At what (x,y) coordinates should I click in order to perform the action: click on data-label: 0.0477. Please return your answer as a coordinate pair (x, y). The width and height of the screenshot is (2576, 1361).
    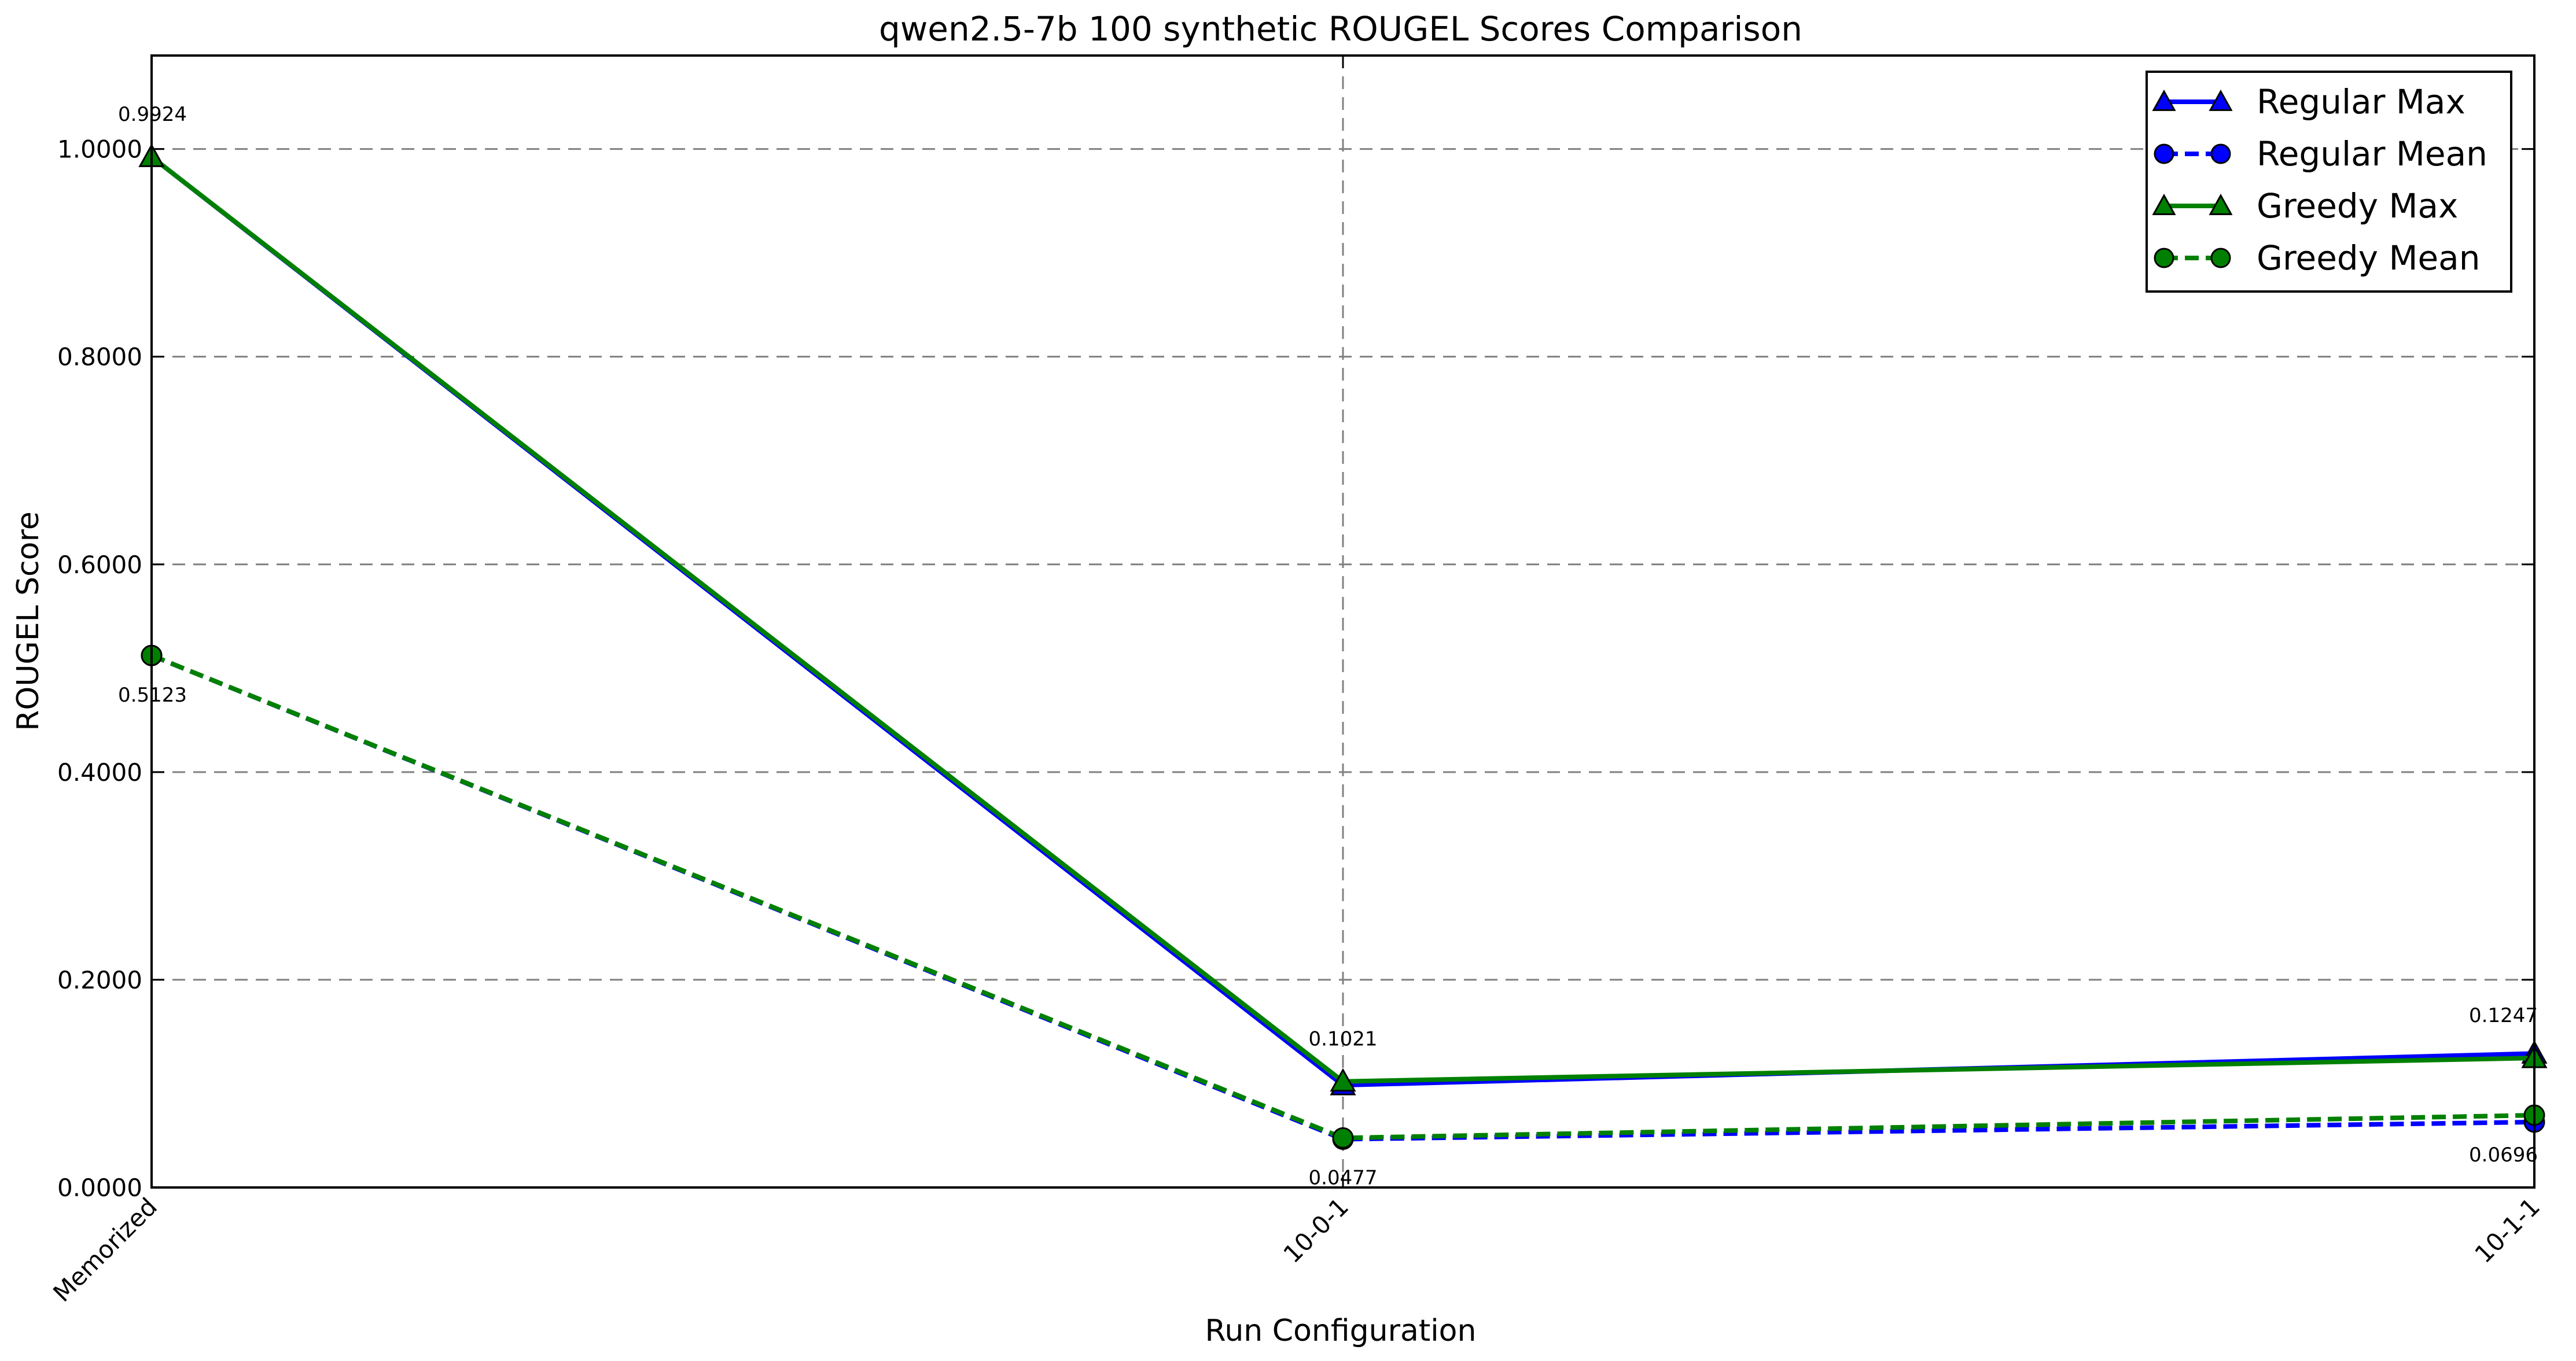
    Looking at the image, I should click on (1343, 1177).